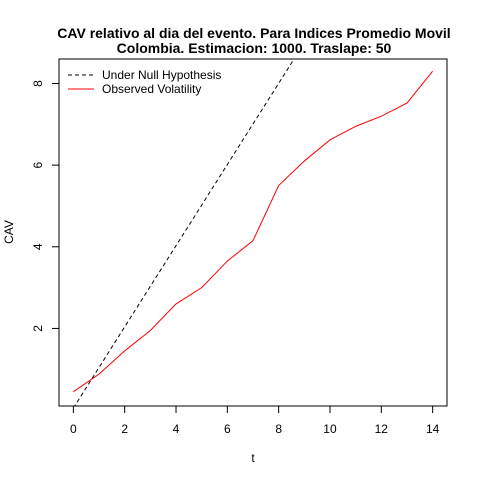  I want to click on y-tick-label: 8, so click(38, 83).